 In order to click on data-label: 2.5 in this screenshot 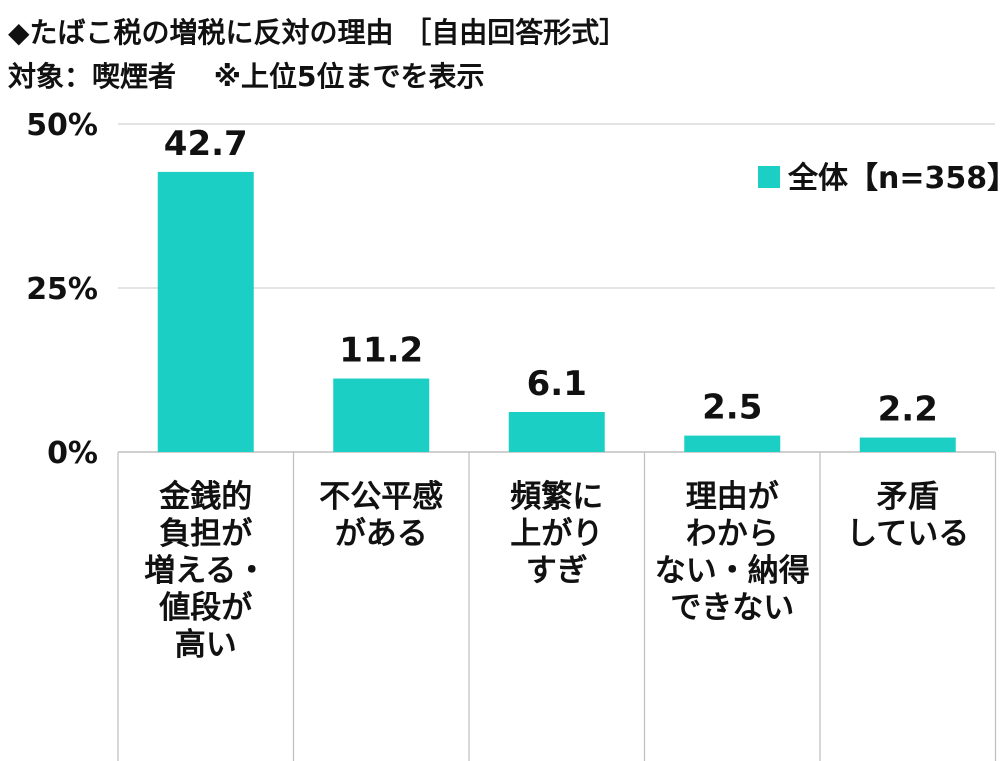, I will do `click(732, 408)`.